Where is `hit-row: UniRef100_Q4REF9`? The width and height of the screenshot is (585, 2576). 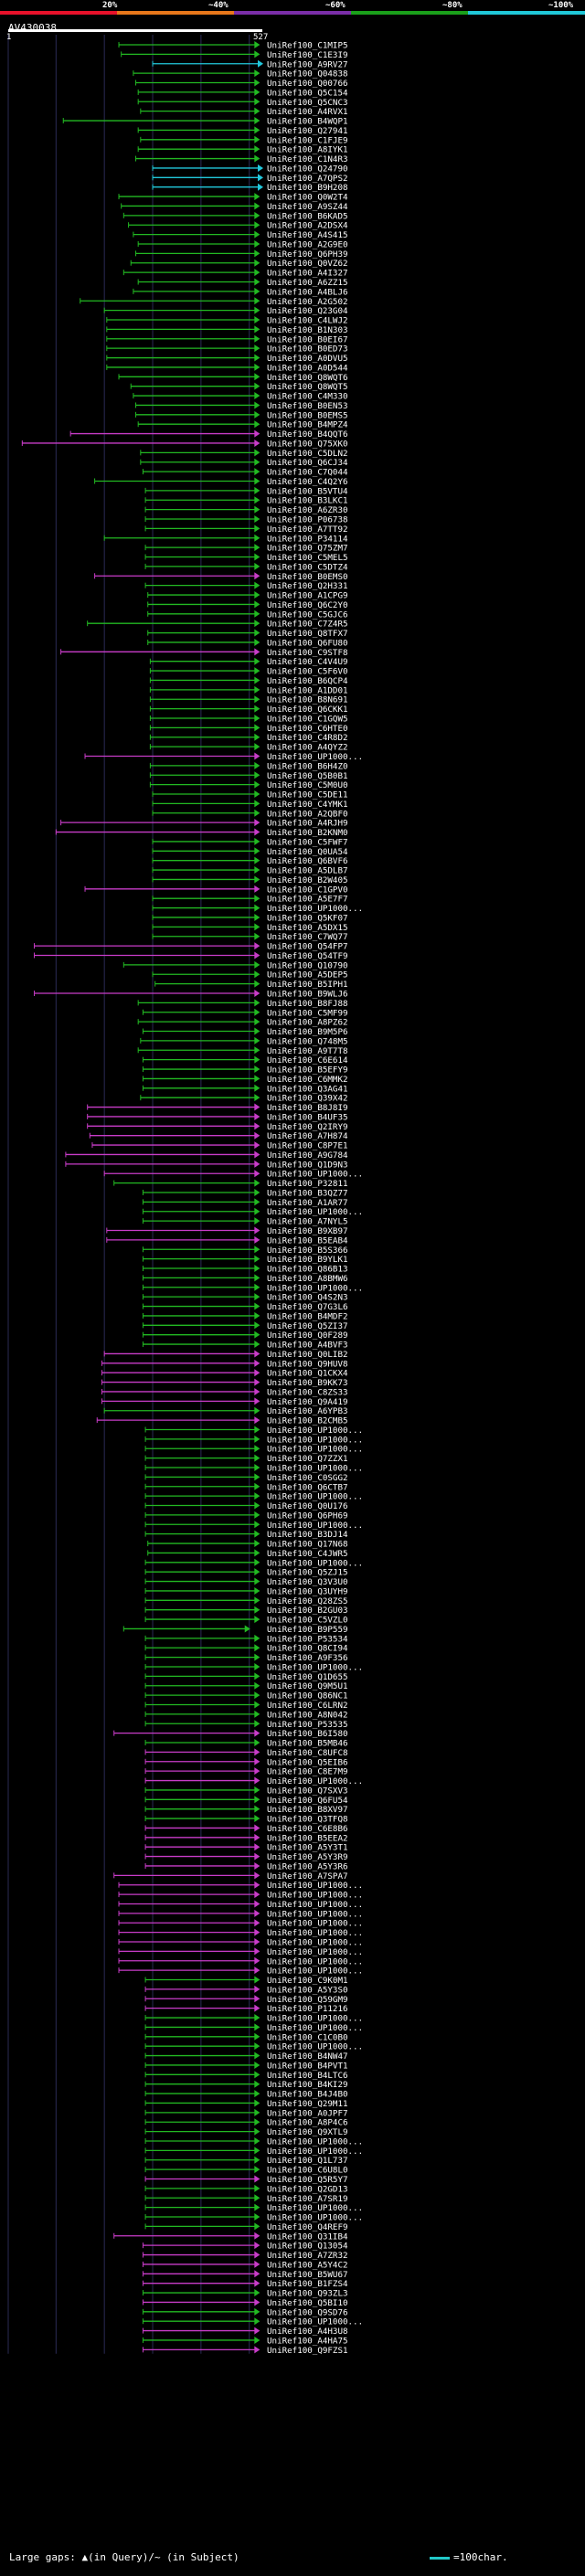 hit-row: UniRef100_Q4REF9 is located at coordinates (246, 2227).